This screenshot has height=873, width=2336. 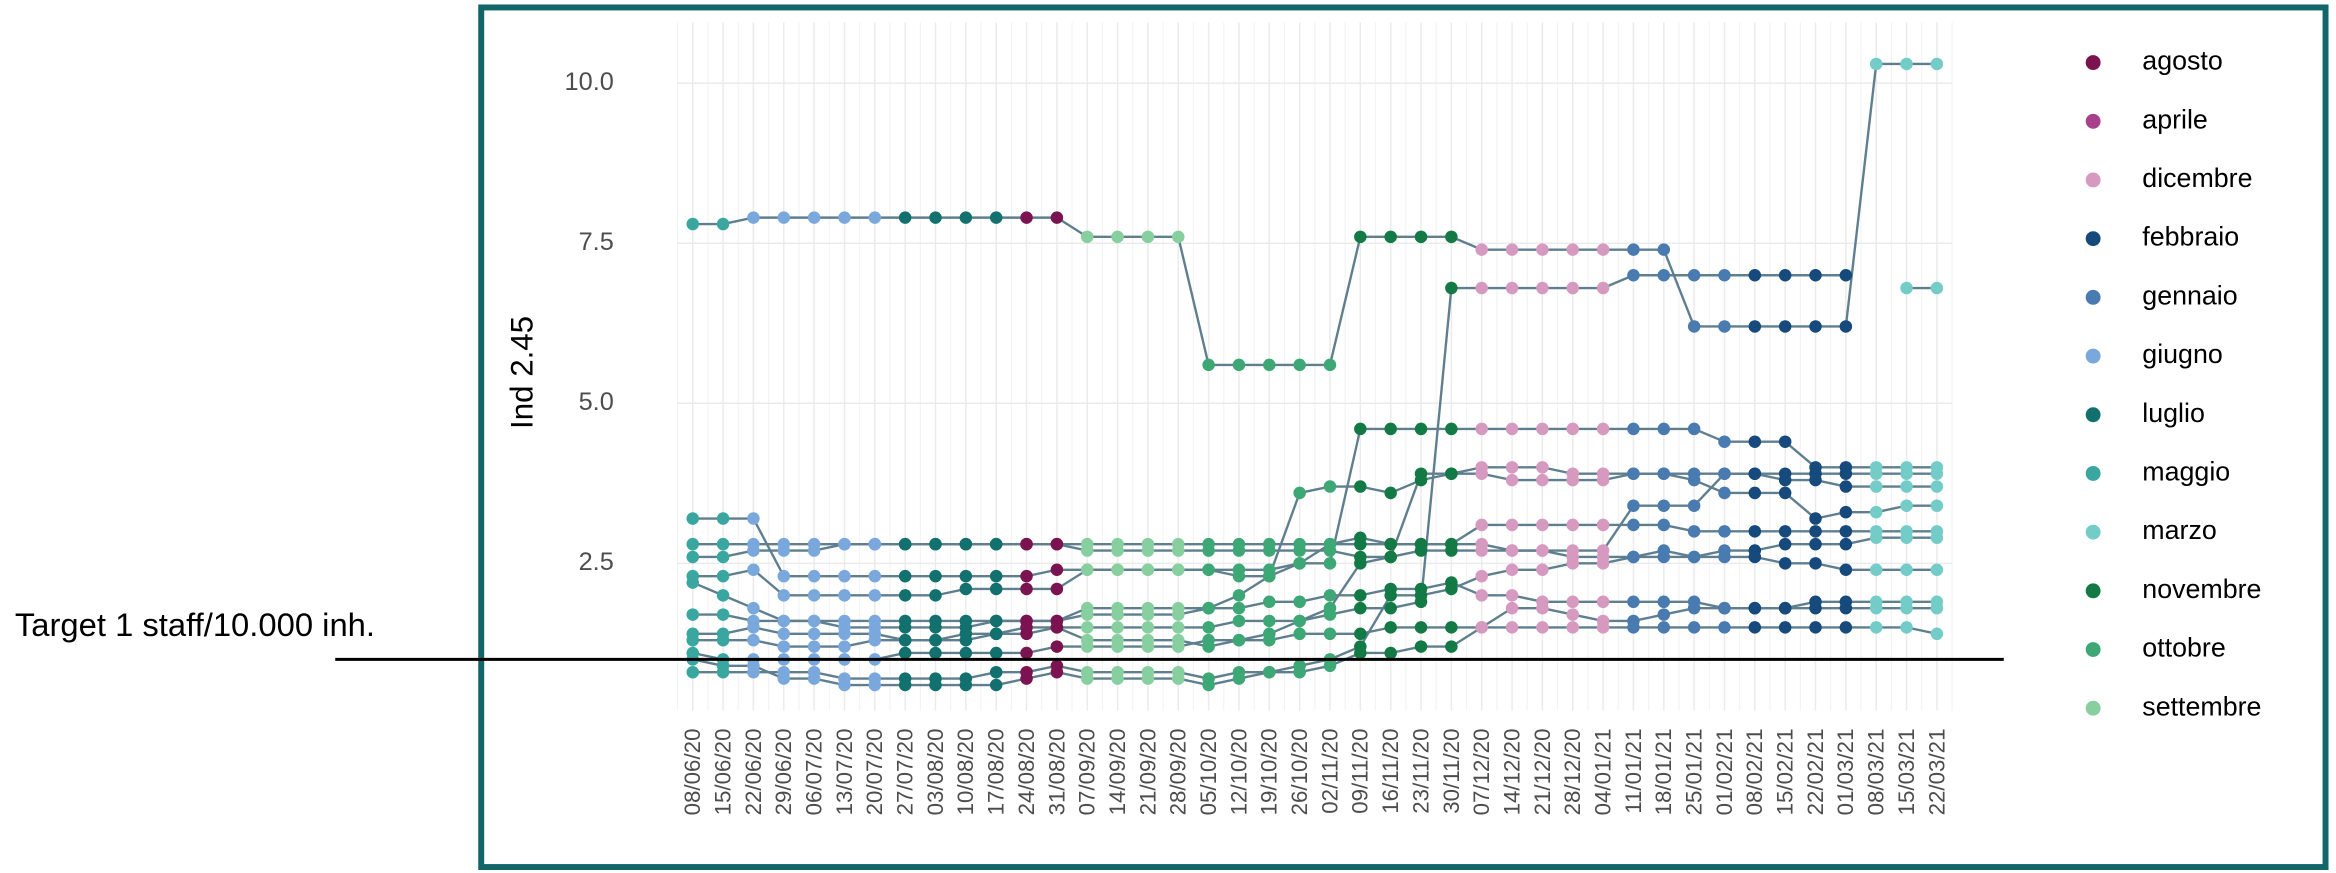 I want to click on x-tick-label: 21/09/20, so click(x=1147, y=771).